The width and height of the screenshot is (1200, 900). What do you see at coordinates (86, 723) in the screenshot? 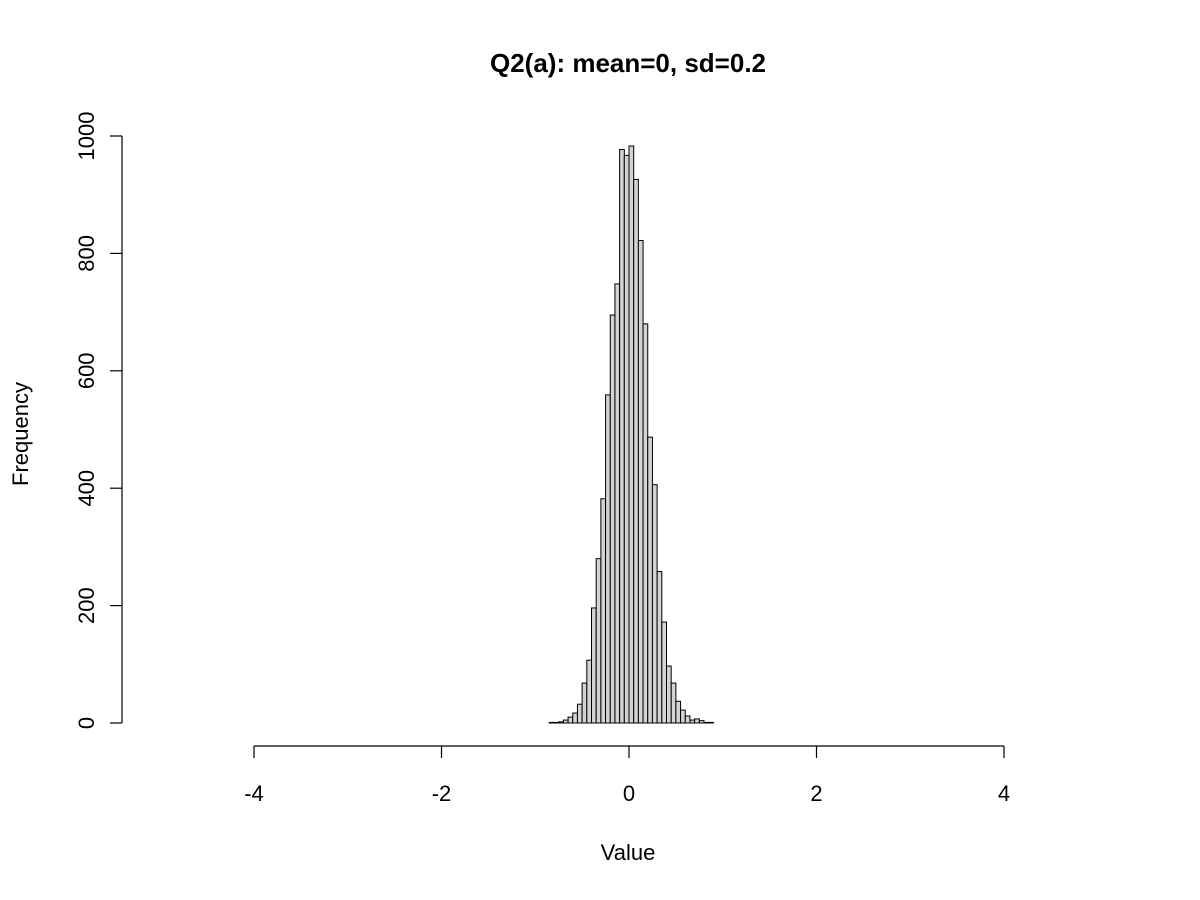
I see `y-tick-label: 0` at bounding box center [86, 723].